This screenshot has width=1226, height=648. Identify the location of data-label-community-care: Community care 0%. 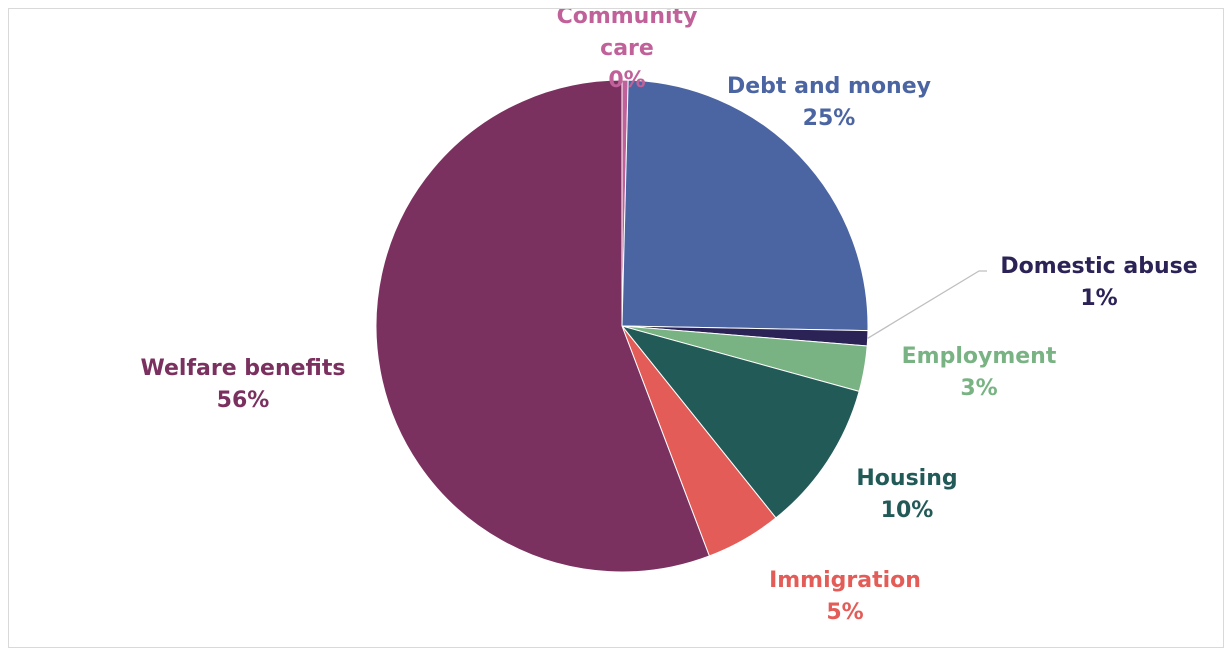
(627, 51).